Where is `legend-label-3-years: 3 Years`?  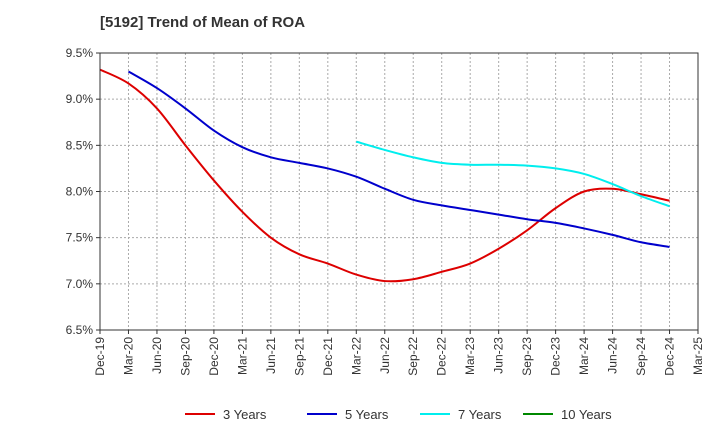
legend-label-3-years: 3 Years is located at coordinates (245, 414).